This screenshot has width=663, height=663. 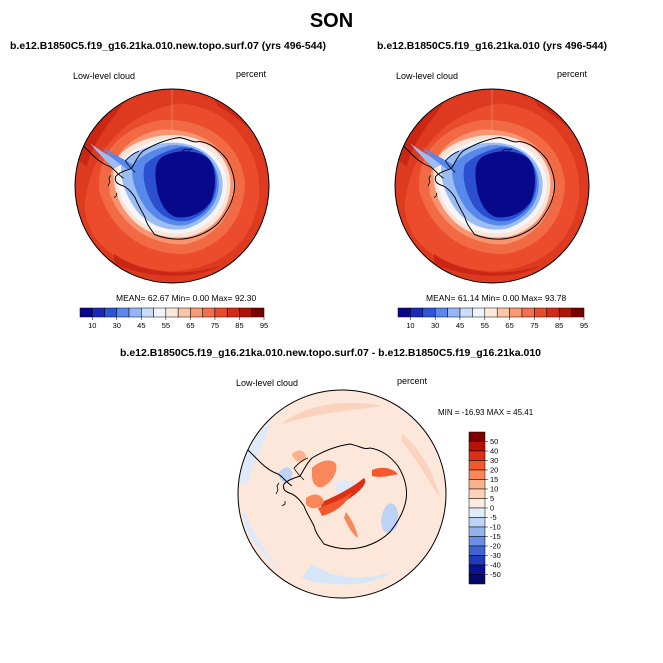 What do you see at coordinates (494, 441) in the screenshot?
I see `diff-colorbar-tick-label: 50` at bounding box center [494, 441].